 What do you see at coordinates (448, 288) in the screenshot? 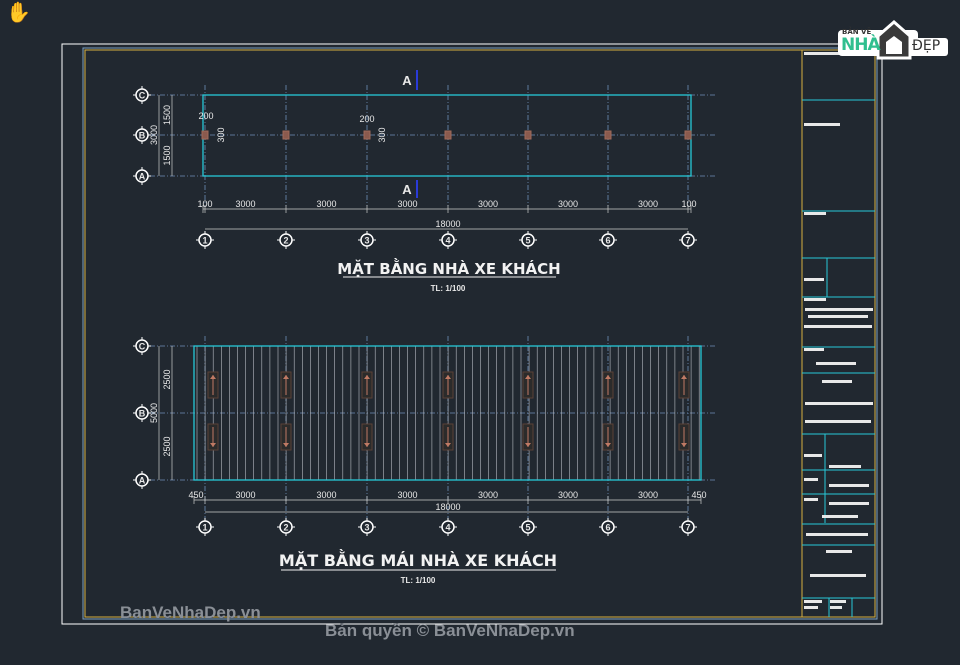
I see `plan1-scale: TL: 1/100` at bounding box center [448, 288].